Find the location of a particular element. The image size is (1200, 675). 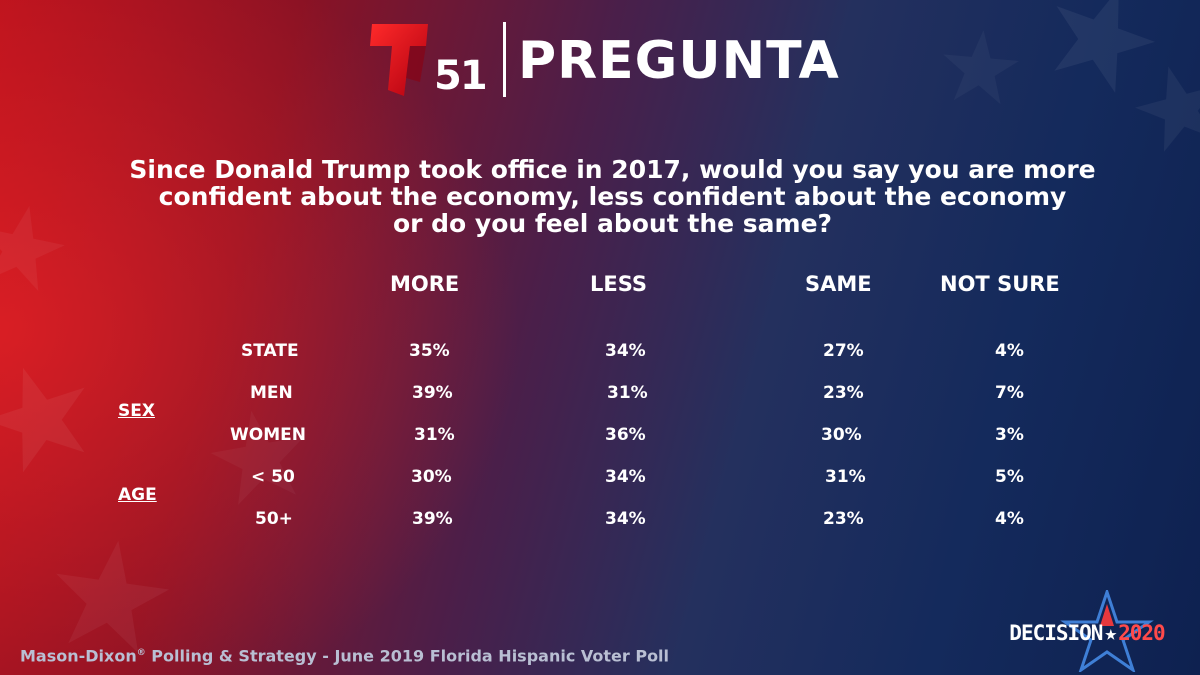

question-line-3: or do you feel about the same? is located at coordinates (612, 223).